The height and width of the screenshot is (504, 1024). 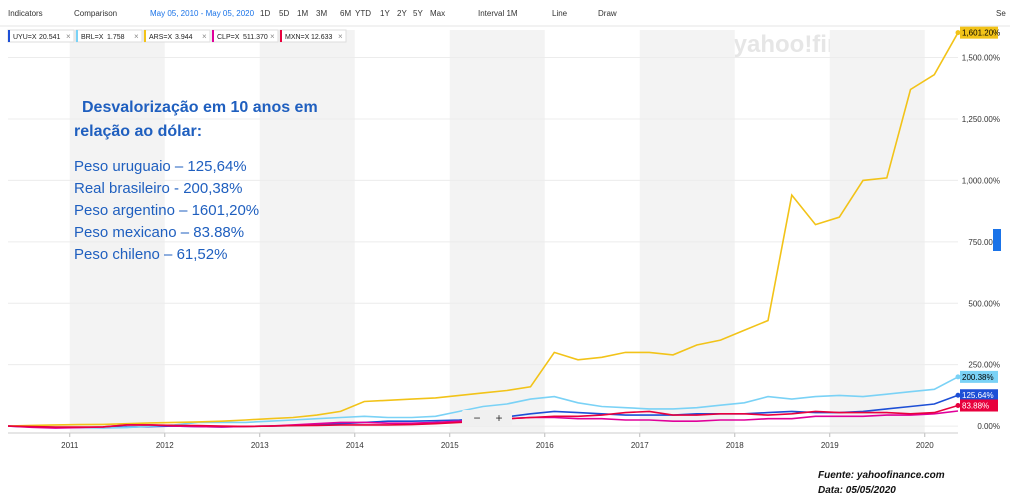 I want to click on y-tick-label: 0.00%, so click(x=988, y=426).